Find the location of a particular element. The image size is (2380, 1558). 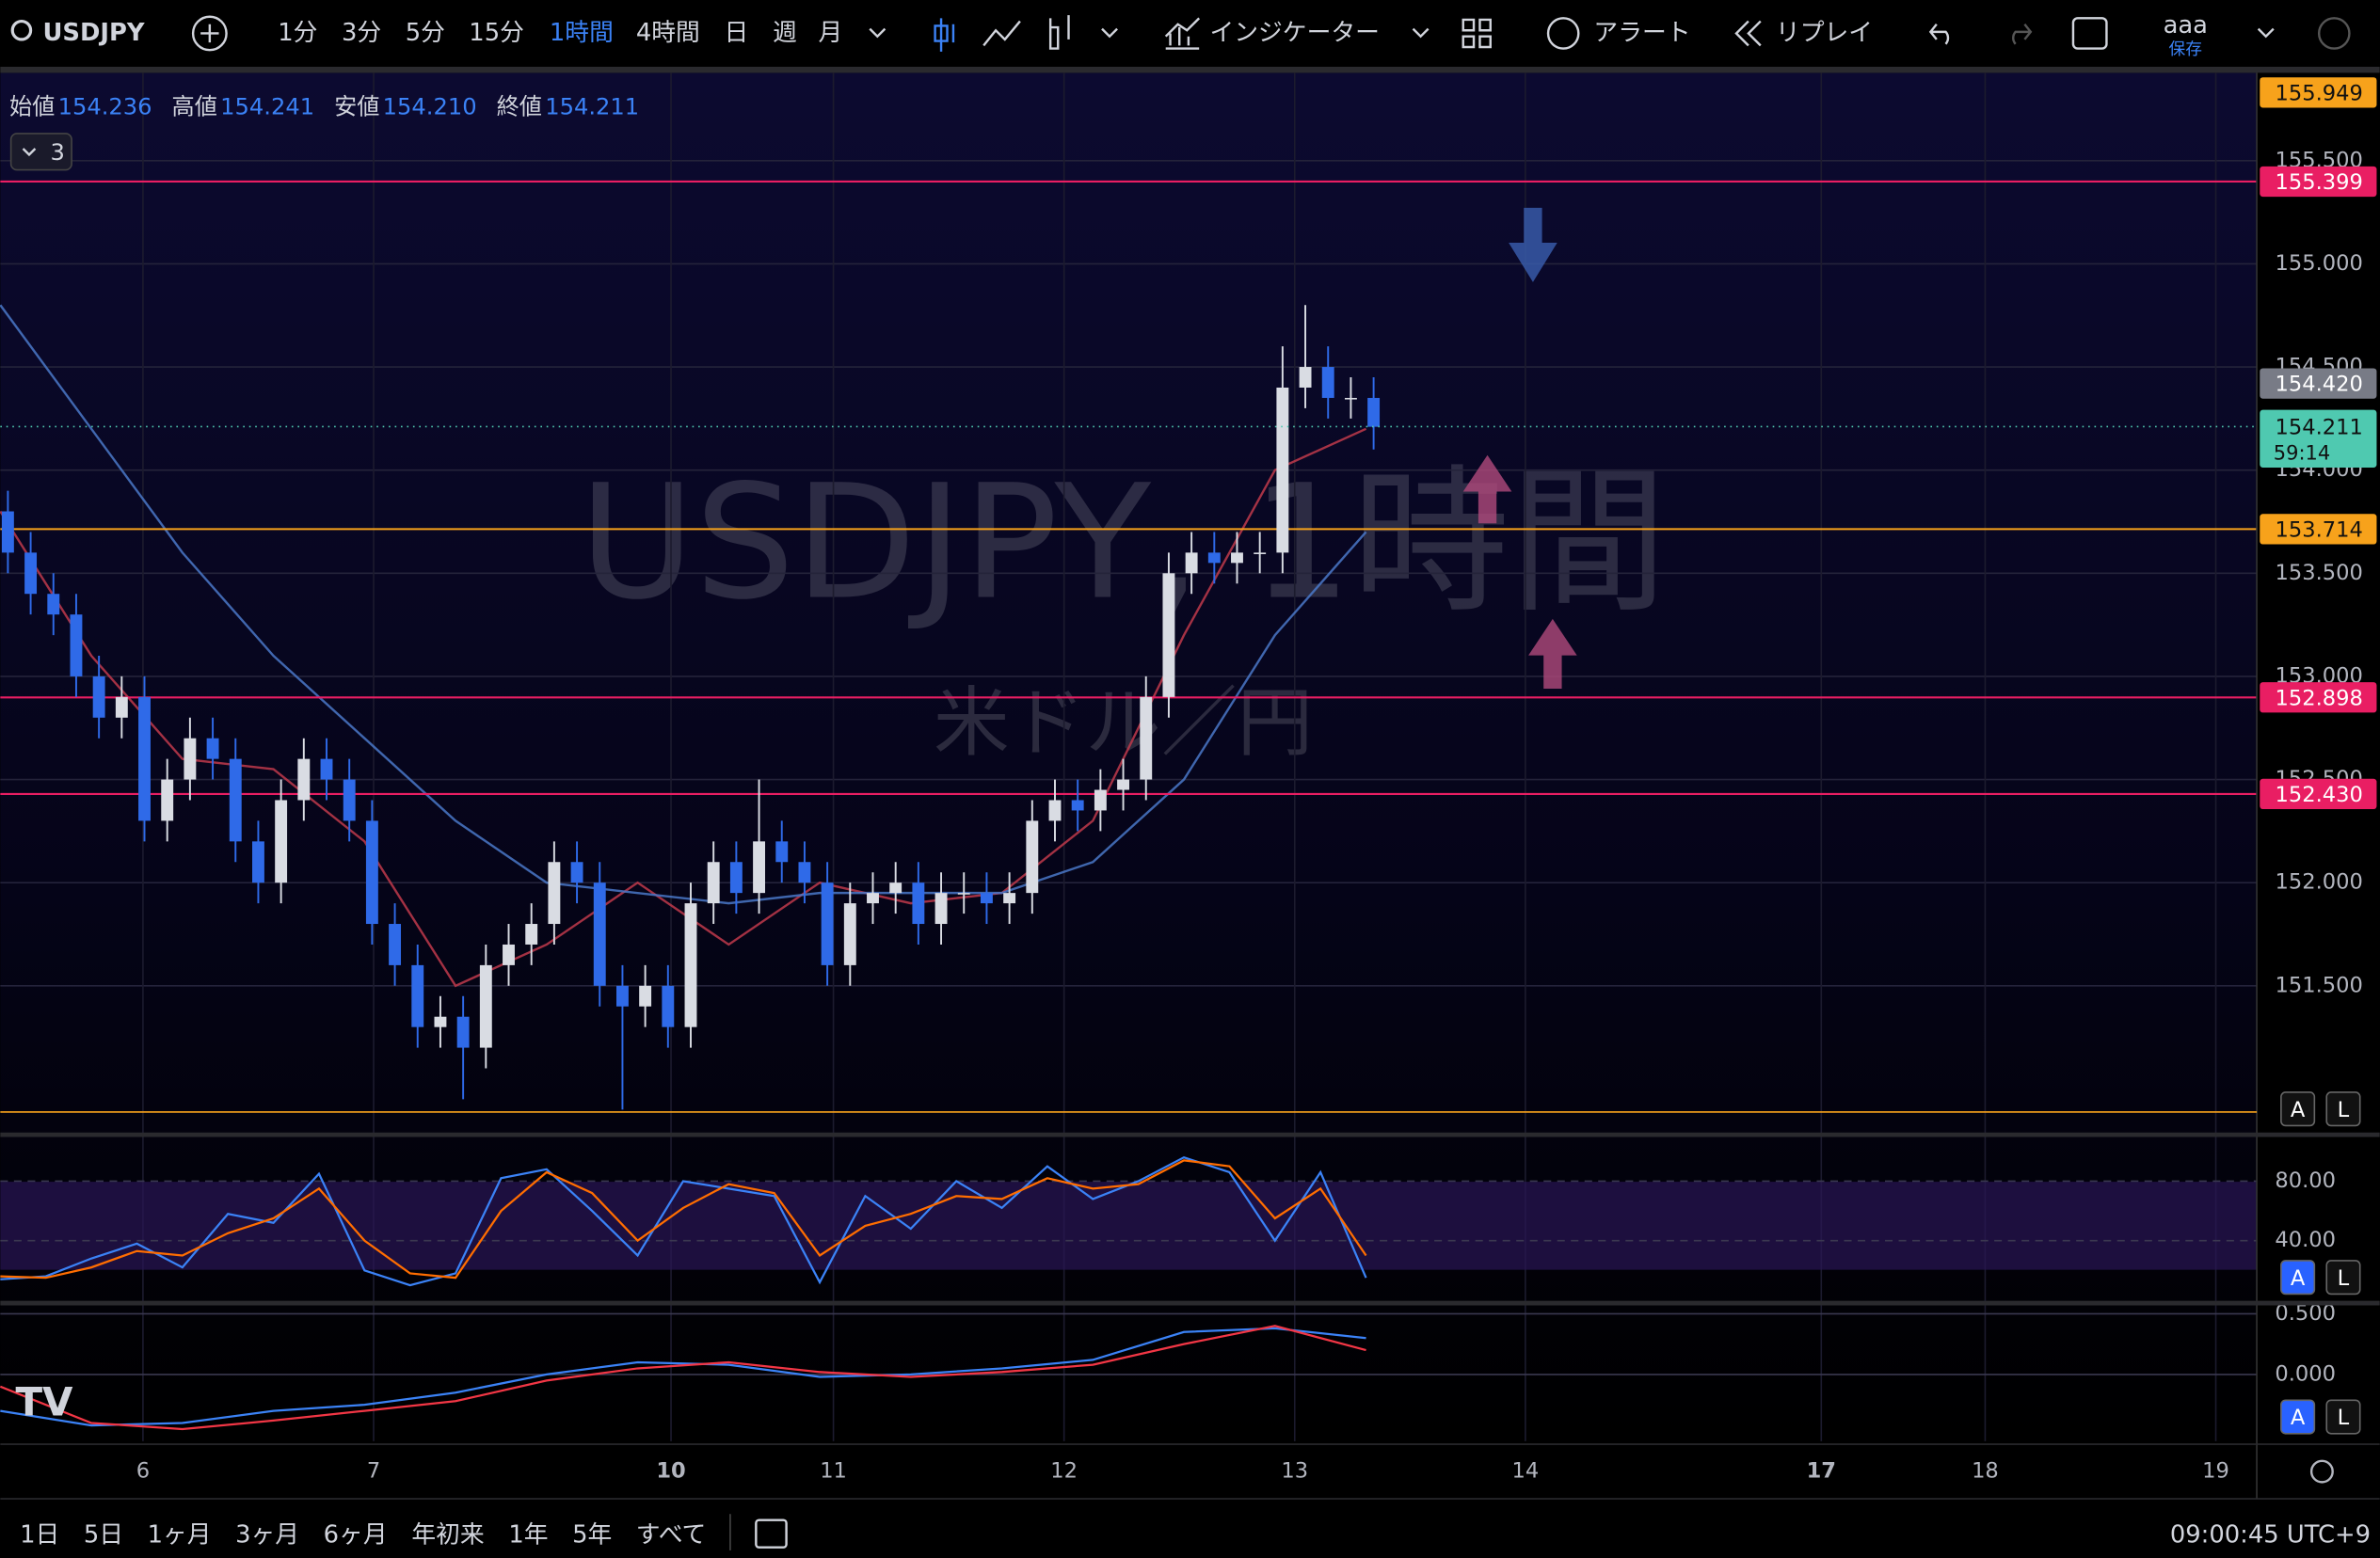

indicator-icon is located at coordinates (1182, 33).